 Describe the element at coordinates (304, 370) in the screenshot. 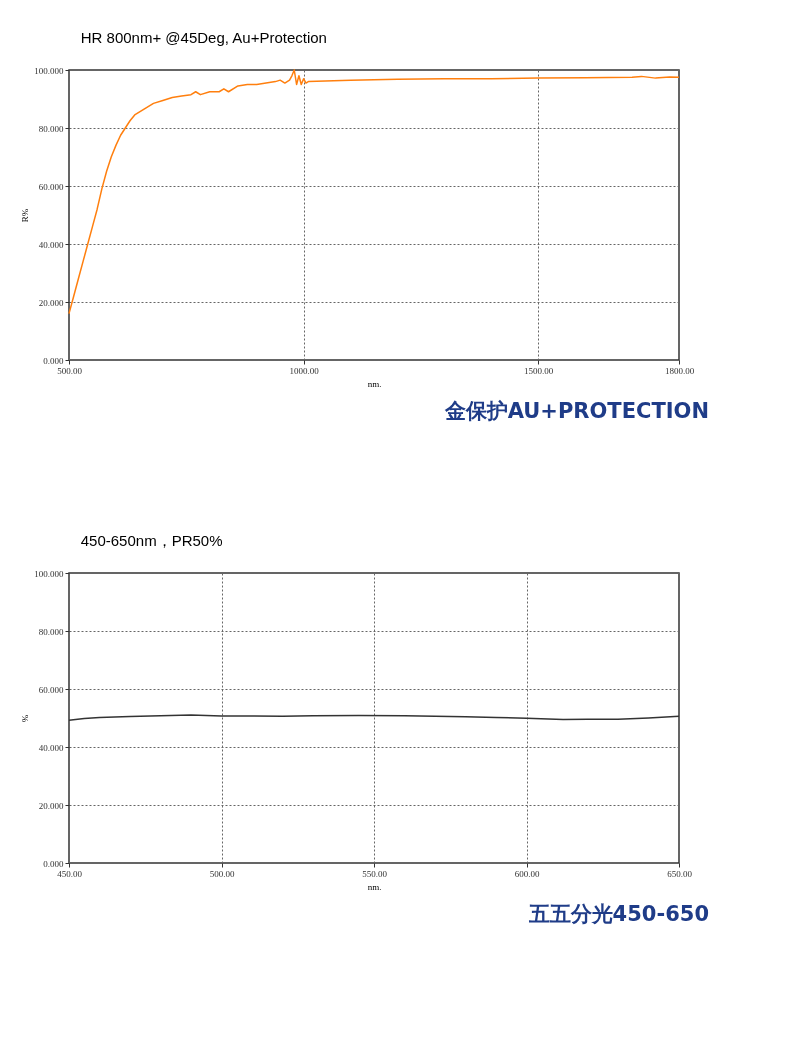

I see `x-tick-label: 1000.00` at that location.